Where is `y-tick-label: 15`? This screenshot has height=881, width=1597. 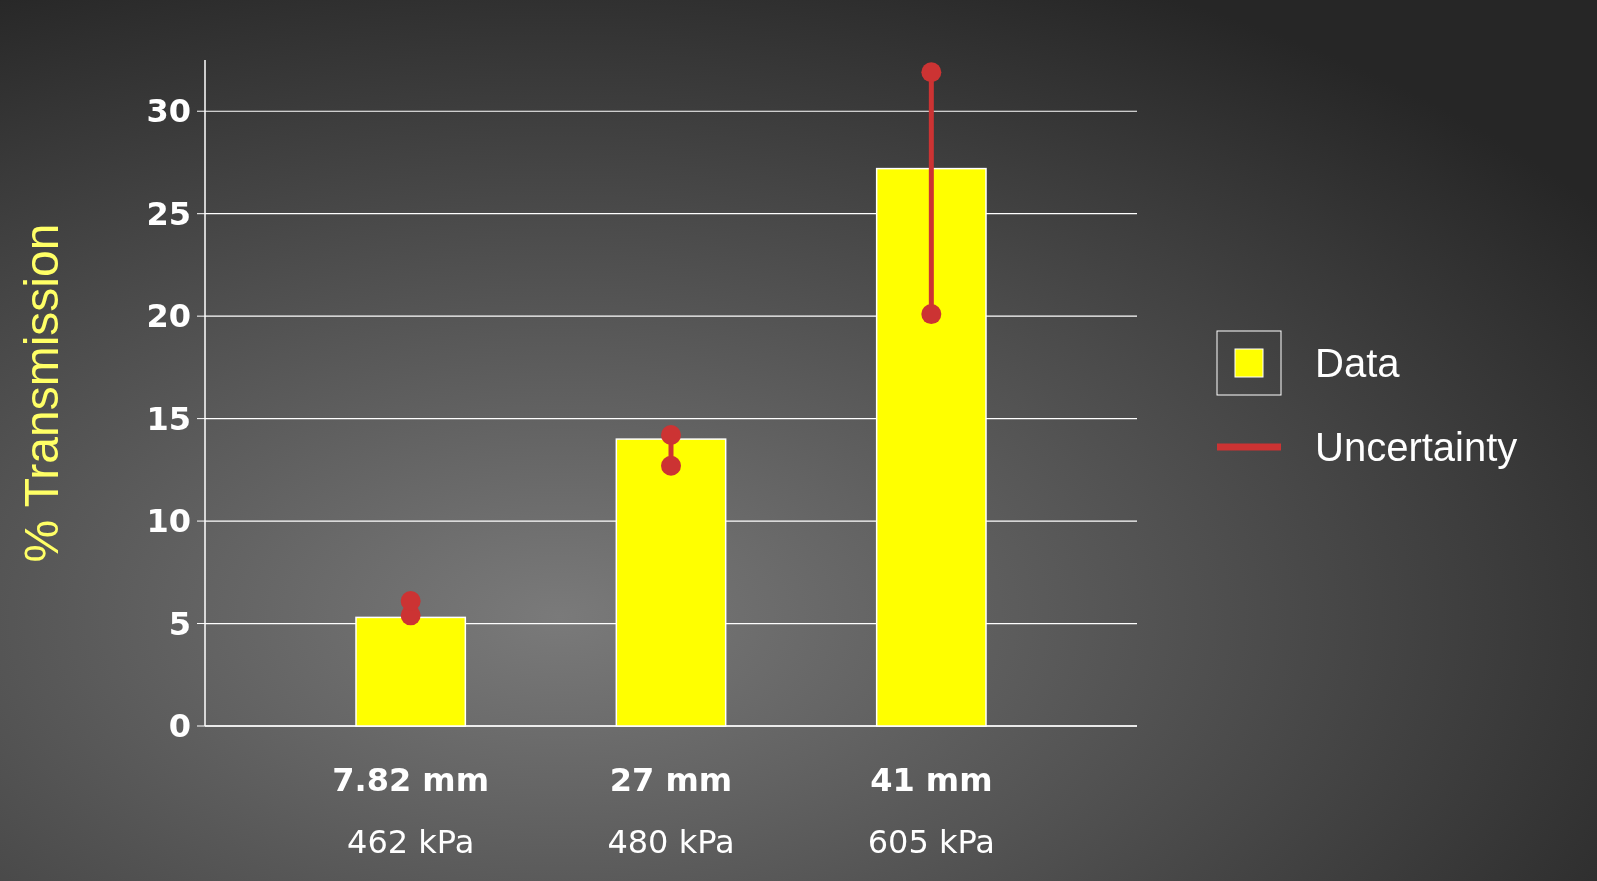
y-tick-label: 15 is located at coordinates (168, 418).